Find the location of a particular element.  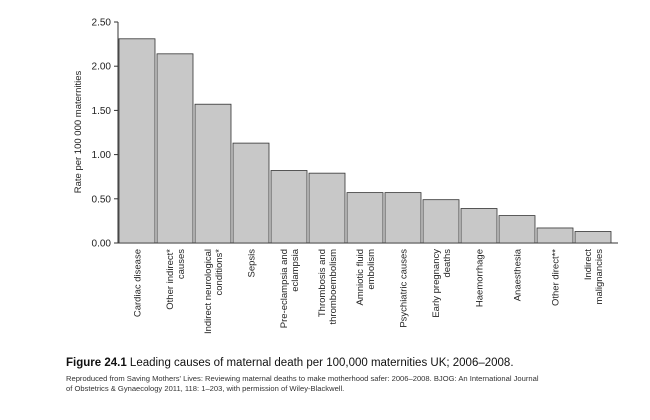

y-tick-label: 1.00 is located at coordinates (102, 155).